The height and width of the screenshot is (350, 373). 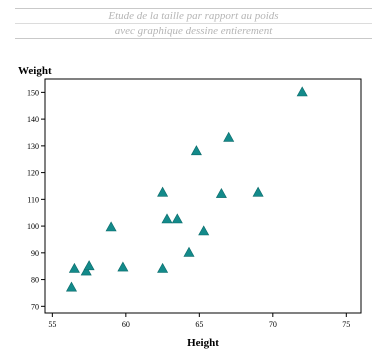 I want to click on chart-subtitle: avec graphique dessine entierement, so click(x=193, y=30).